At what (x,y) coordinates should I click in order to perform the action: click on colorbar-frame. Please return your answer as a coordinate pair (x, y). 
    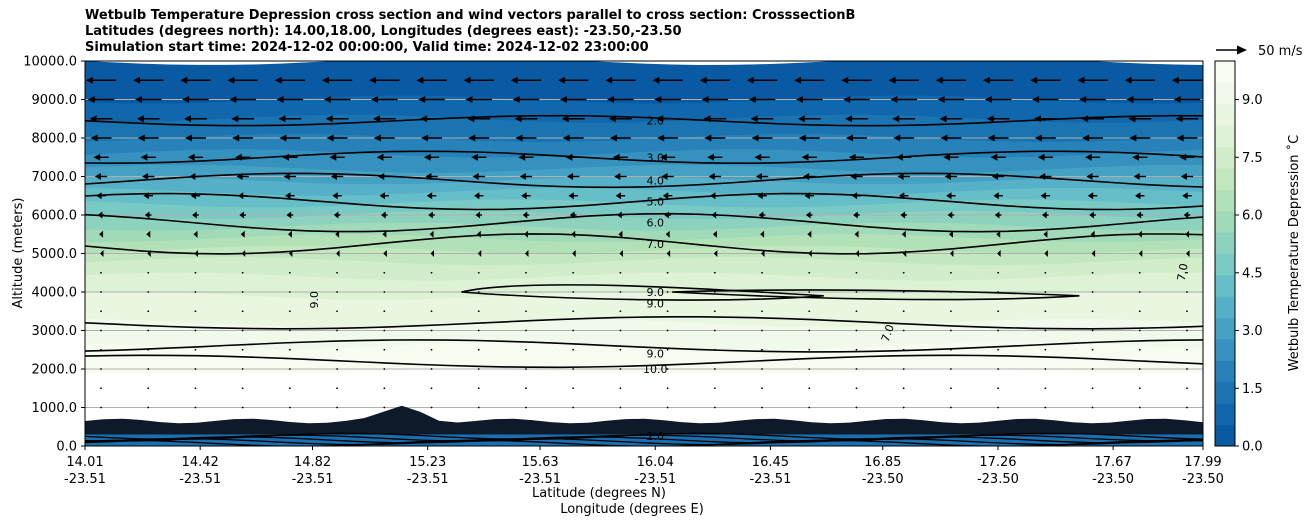
    Looking at the image, I should click on (1225, 253).